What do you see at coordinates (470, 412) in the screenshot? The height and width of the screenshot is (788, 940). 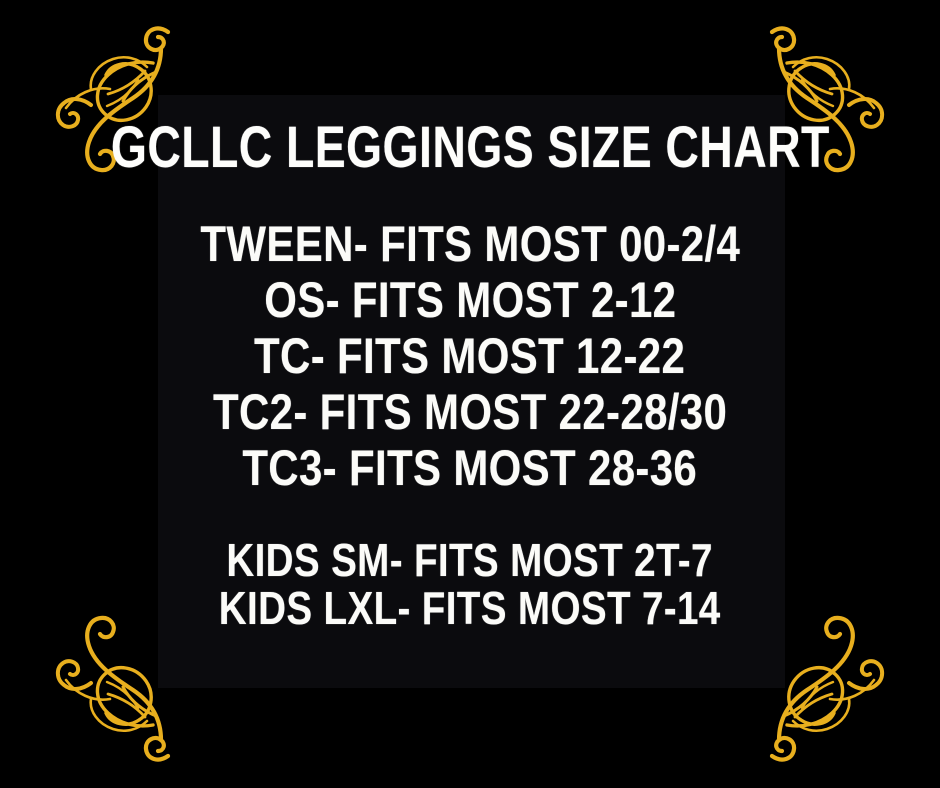 I see `size-line: TC2- FITS MOST 22-28/30` at bounding box center [470, 412].